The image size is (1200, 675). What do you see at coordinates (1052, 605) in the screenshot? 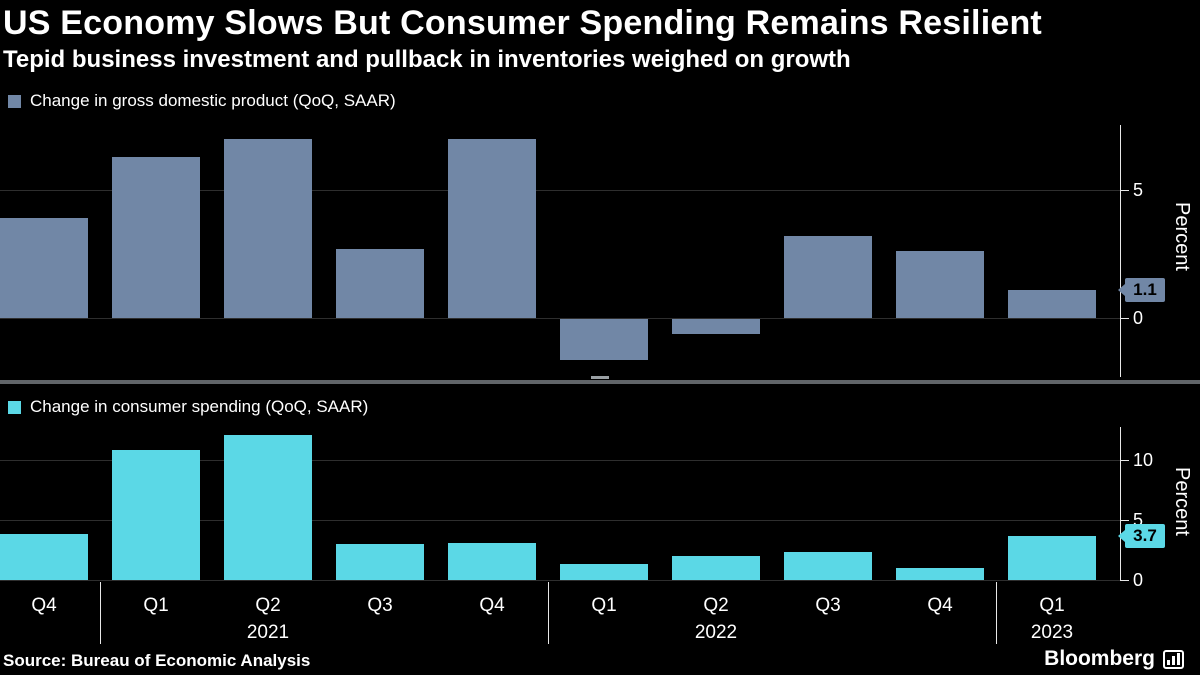
I see `x-tick-label-q1-2023: Q1` at bounding box center [1052, 605].